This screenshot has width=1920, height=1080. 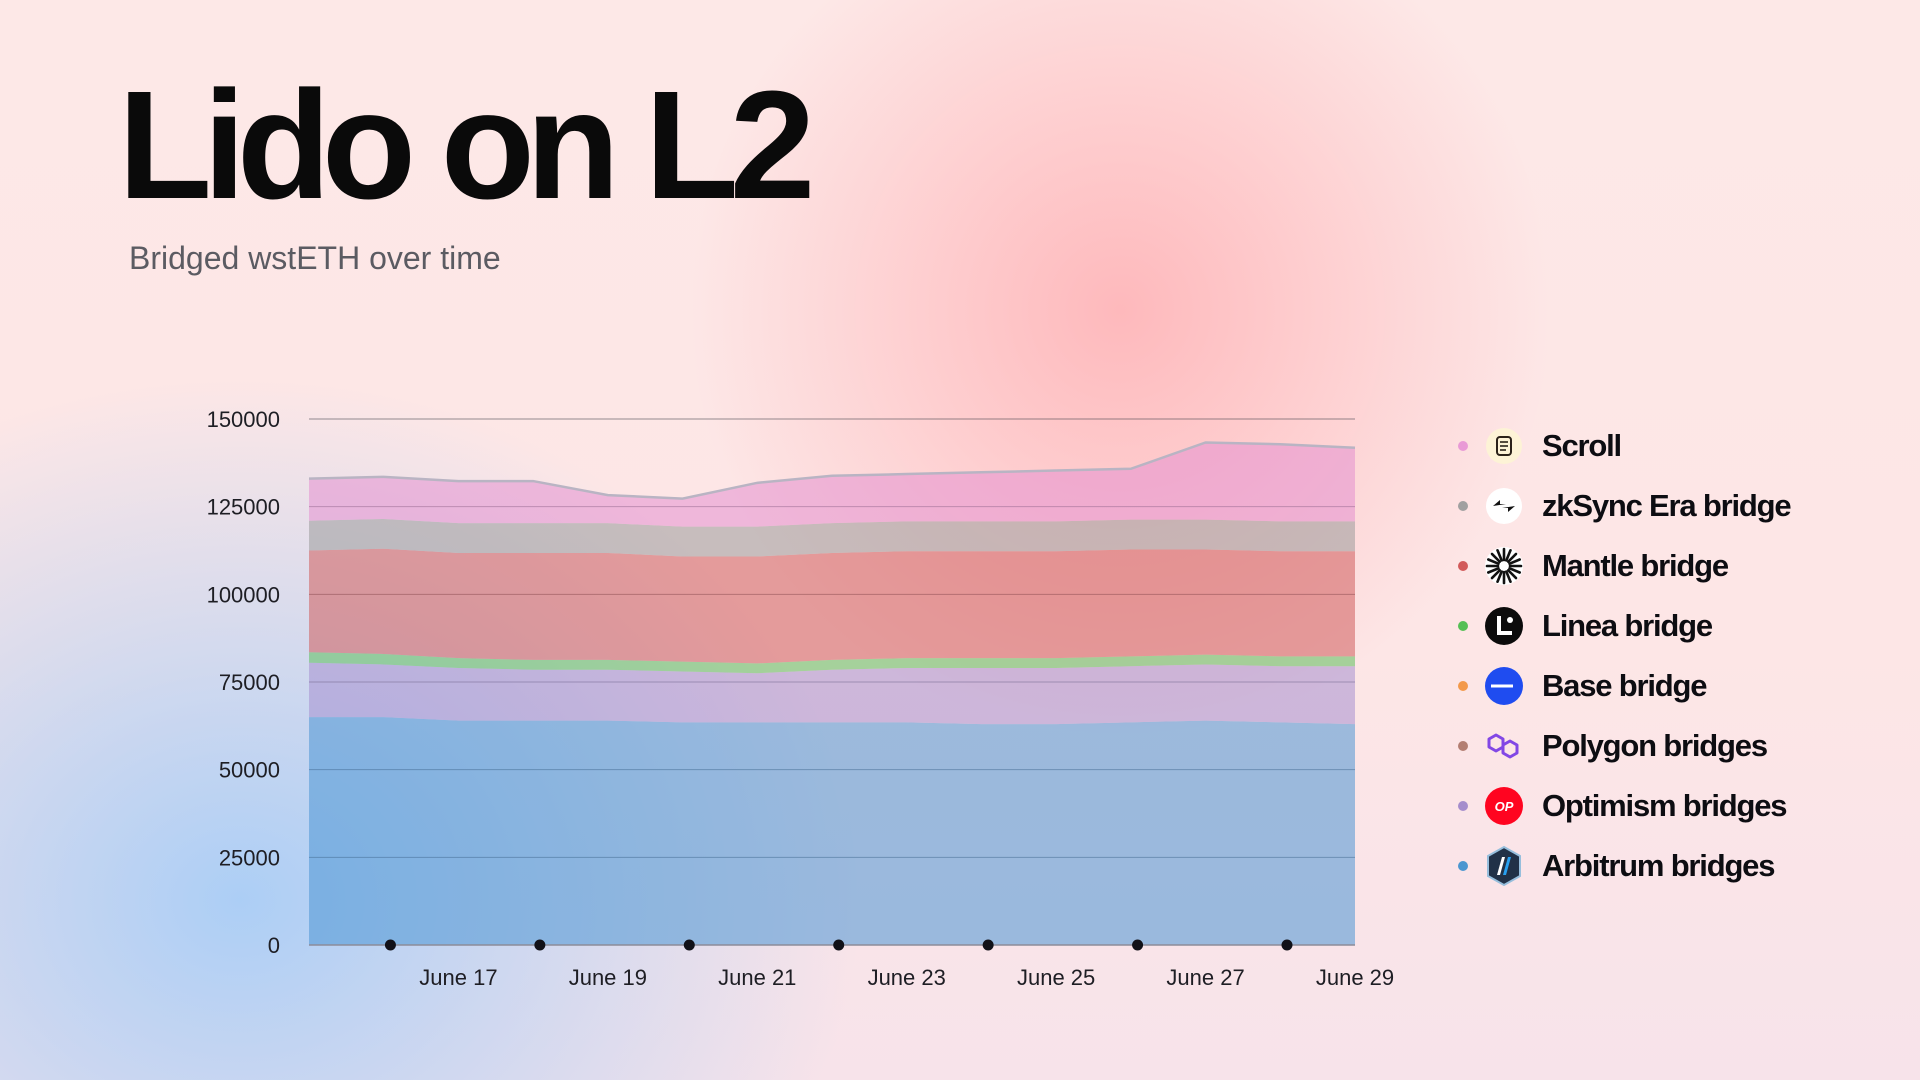 What do you see at coordinates (249, 857) in the screenshot?
I see `y-tick-label: 25000` at bounding box center [249, 857].